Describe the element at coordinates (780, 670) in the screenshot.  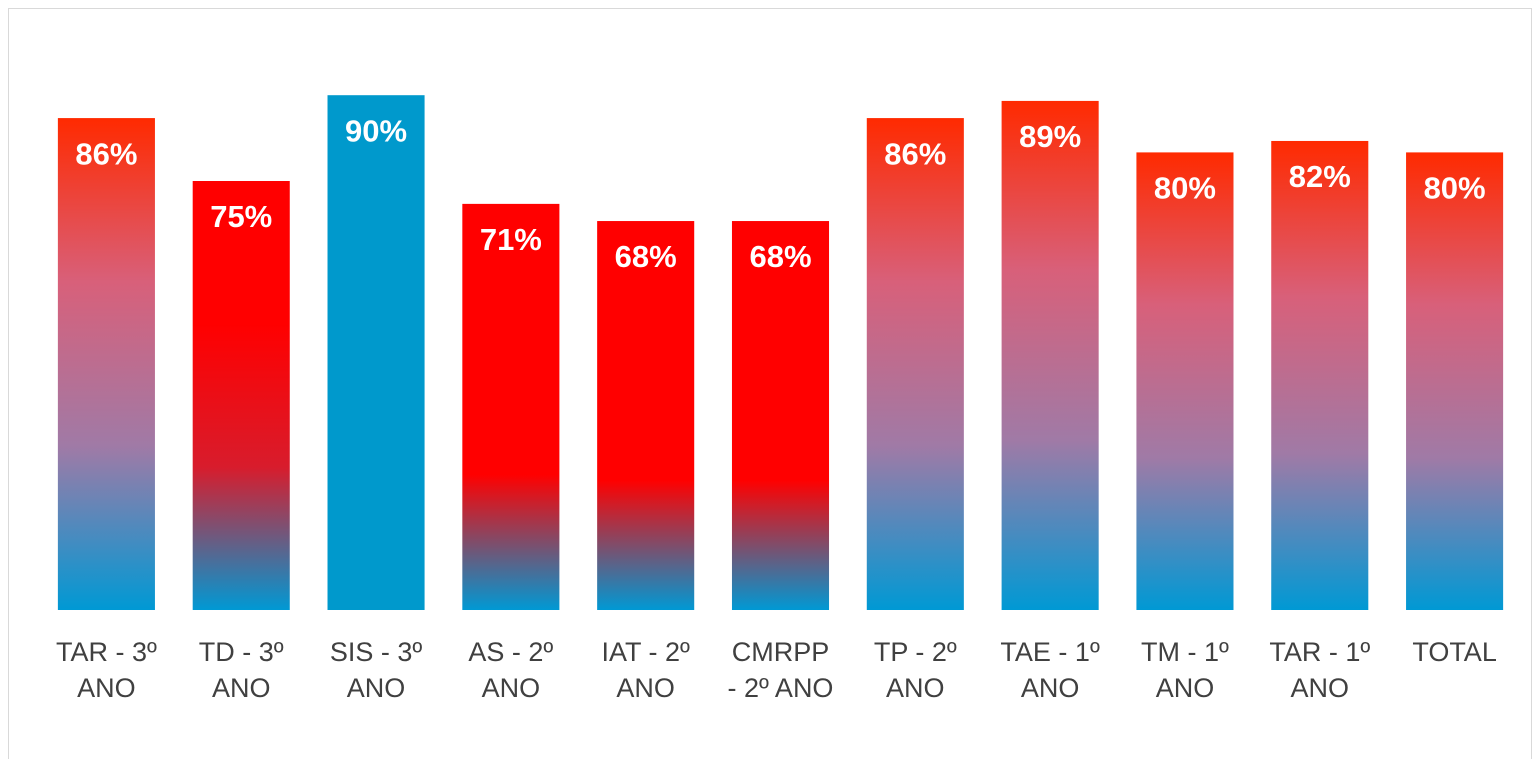
I see `x-tick-label: CMRPP - 2º ANO` at that location.